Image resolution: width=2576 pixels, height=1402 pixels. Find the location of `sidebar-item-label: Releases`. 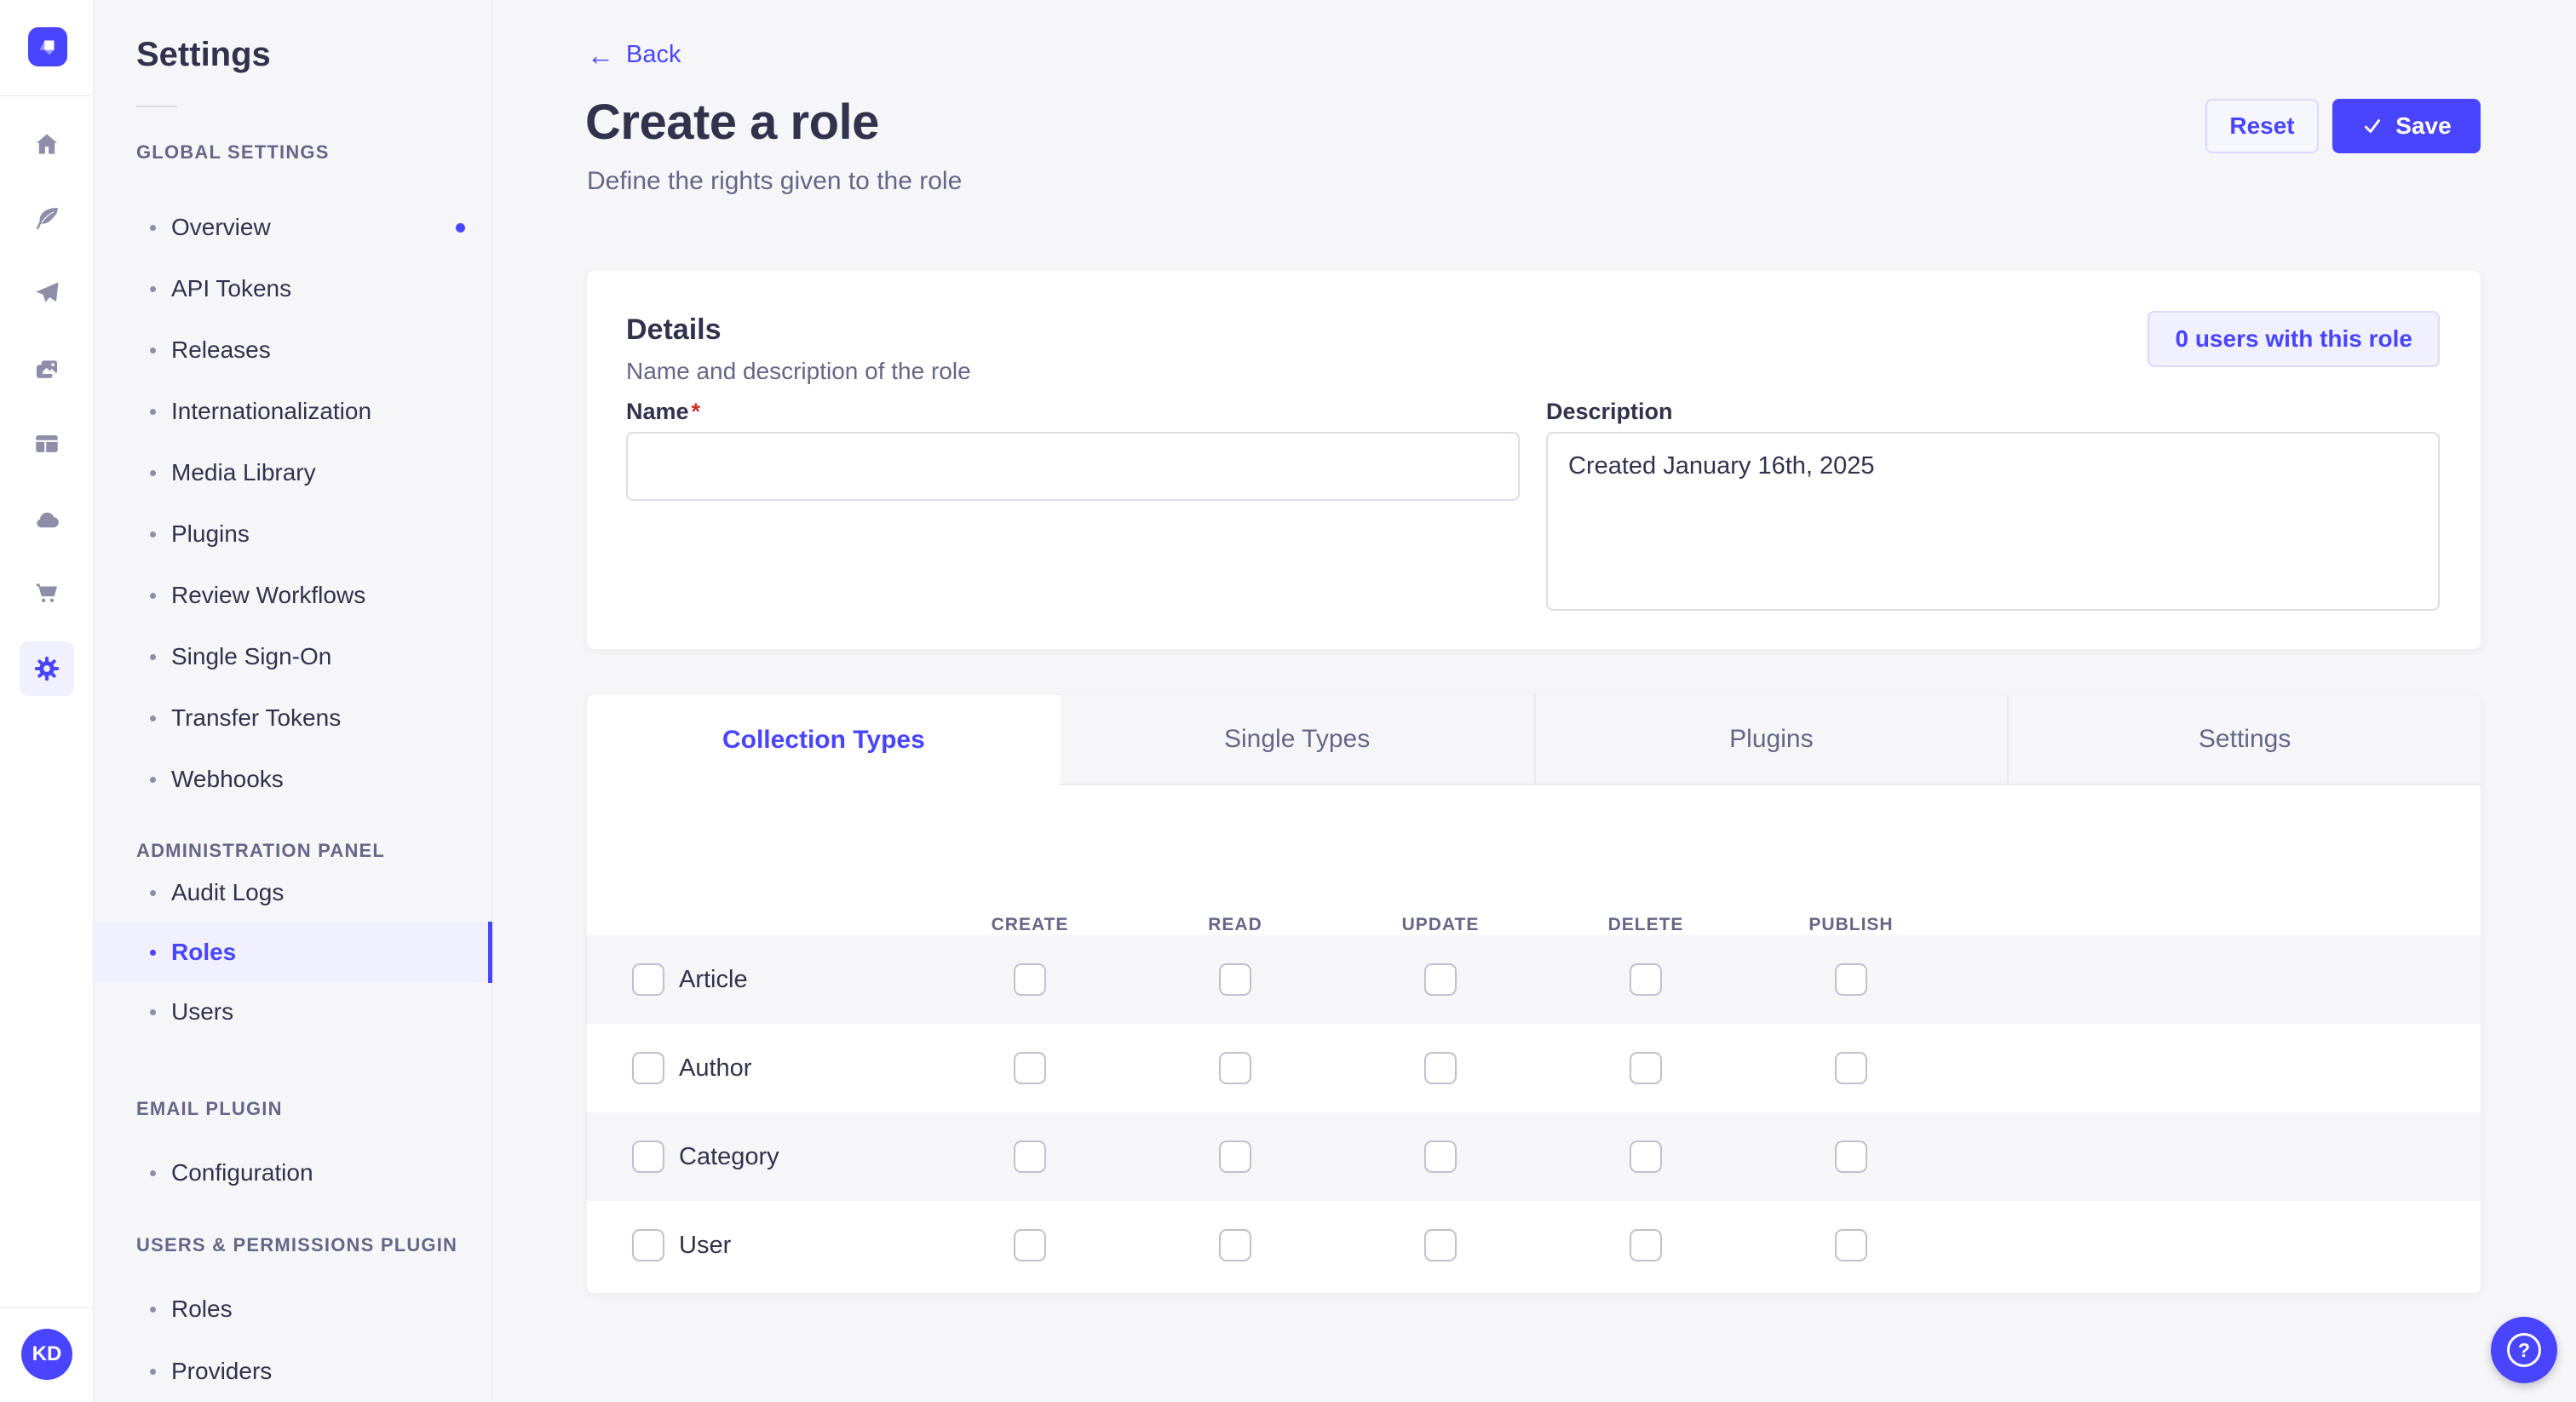

sidebar-item-label: Releases is located at coordinates (221, 349).